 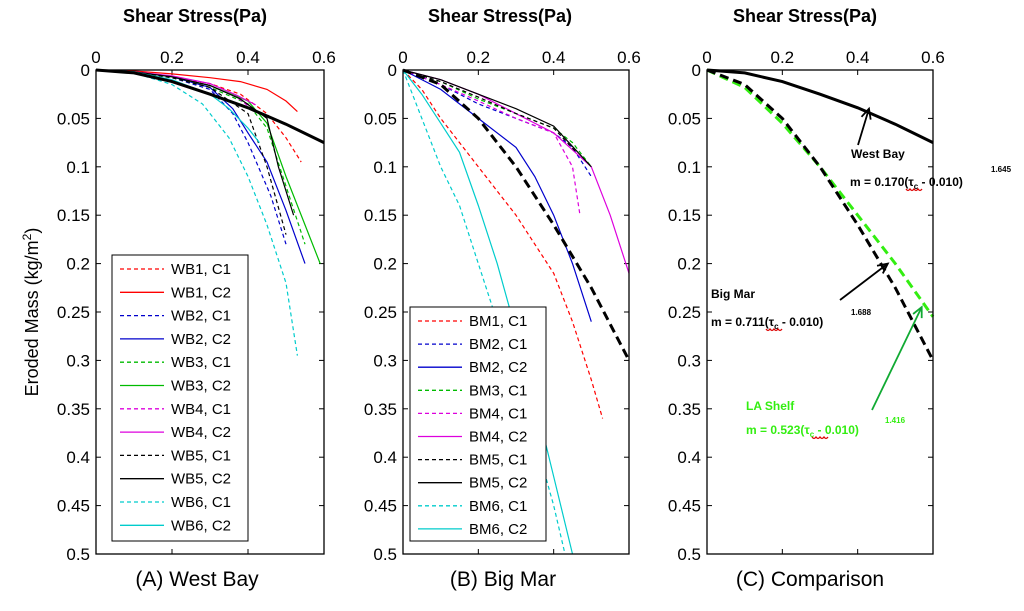 I want to click on legend-entry: WB3, C1, so click(x=201, y=362).